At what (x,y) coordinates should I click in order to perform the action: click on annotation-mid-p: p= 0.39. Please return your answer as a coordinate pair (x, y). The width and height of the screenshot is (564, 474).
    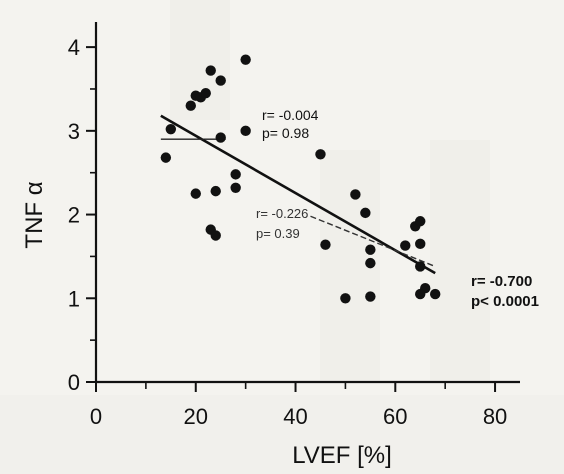
    Looking at the image, I should click on (278, 233).